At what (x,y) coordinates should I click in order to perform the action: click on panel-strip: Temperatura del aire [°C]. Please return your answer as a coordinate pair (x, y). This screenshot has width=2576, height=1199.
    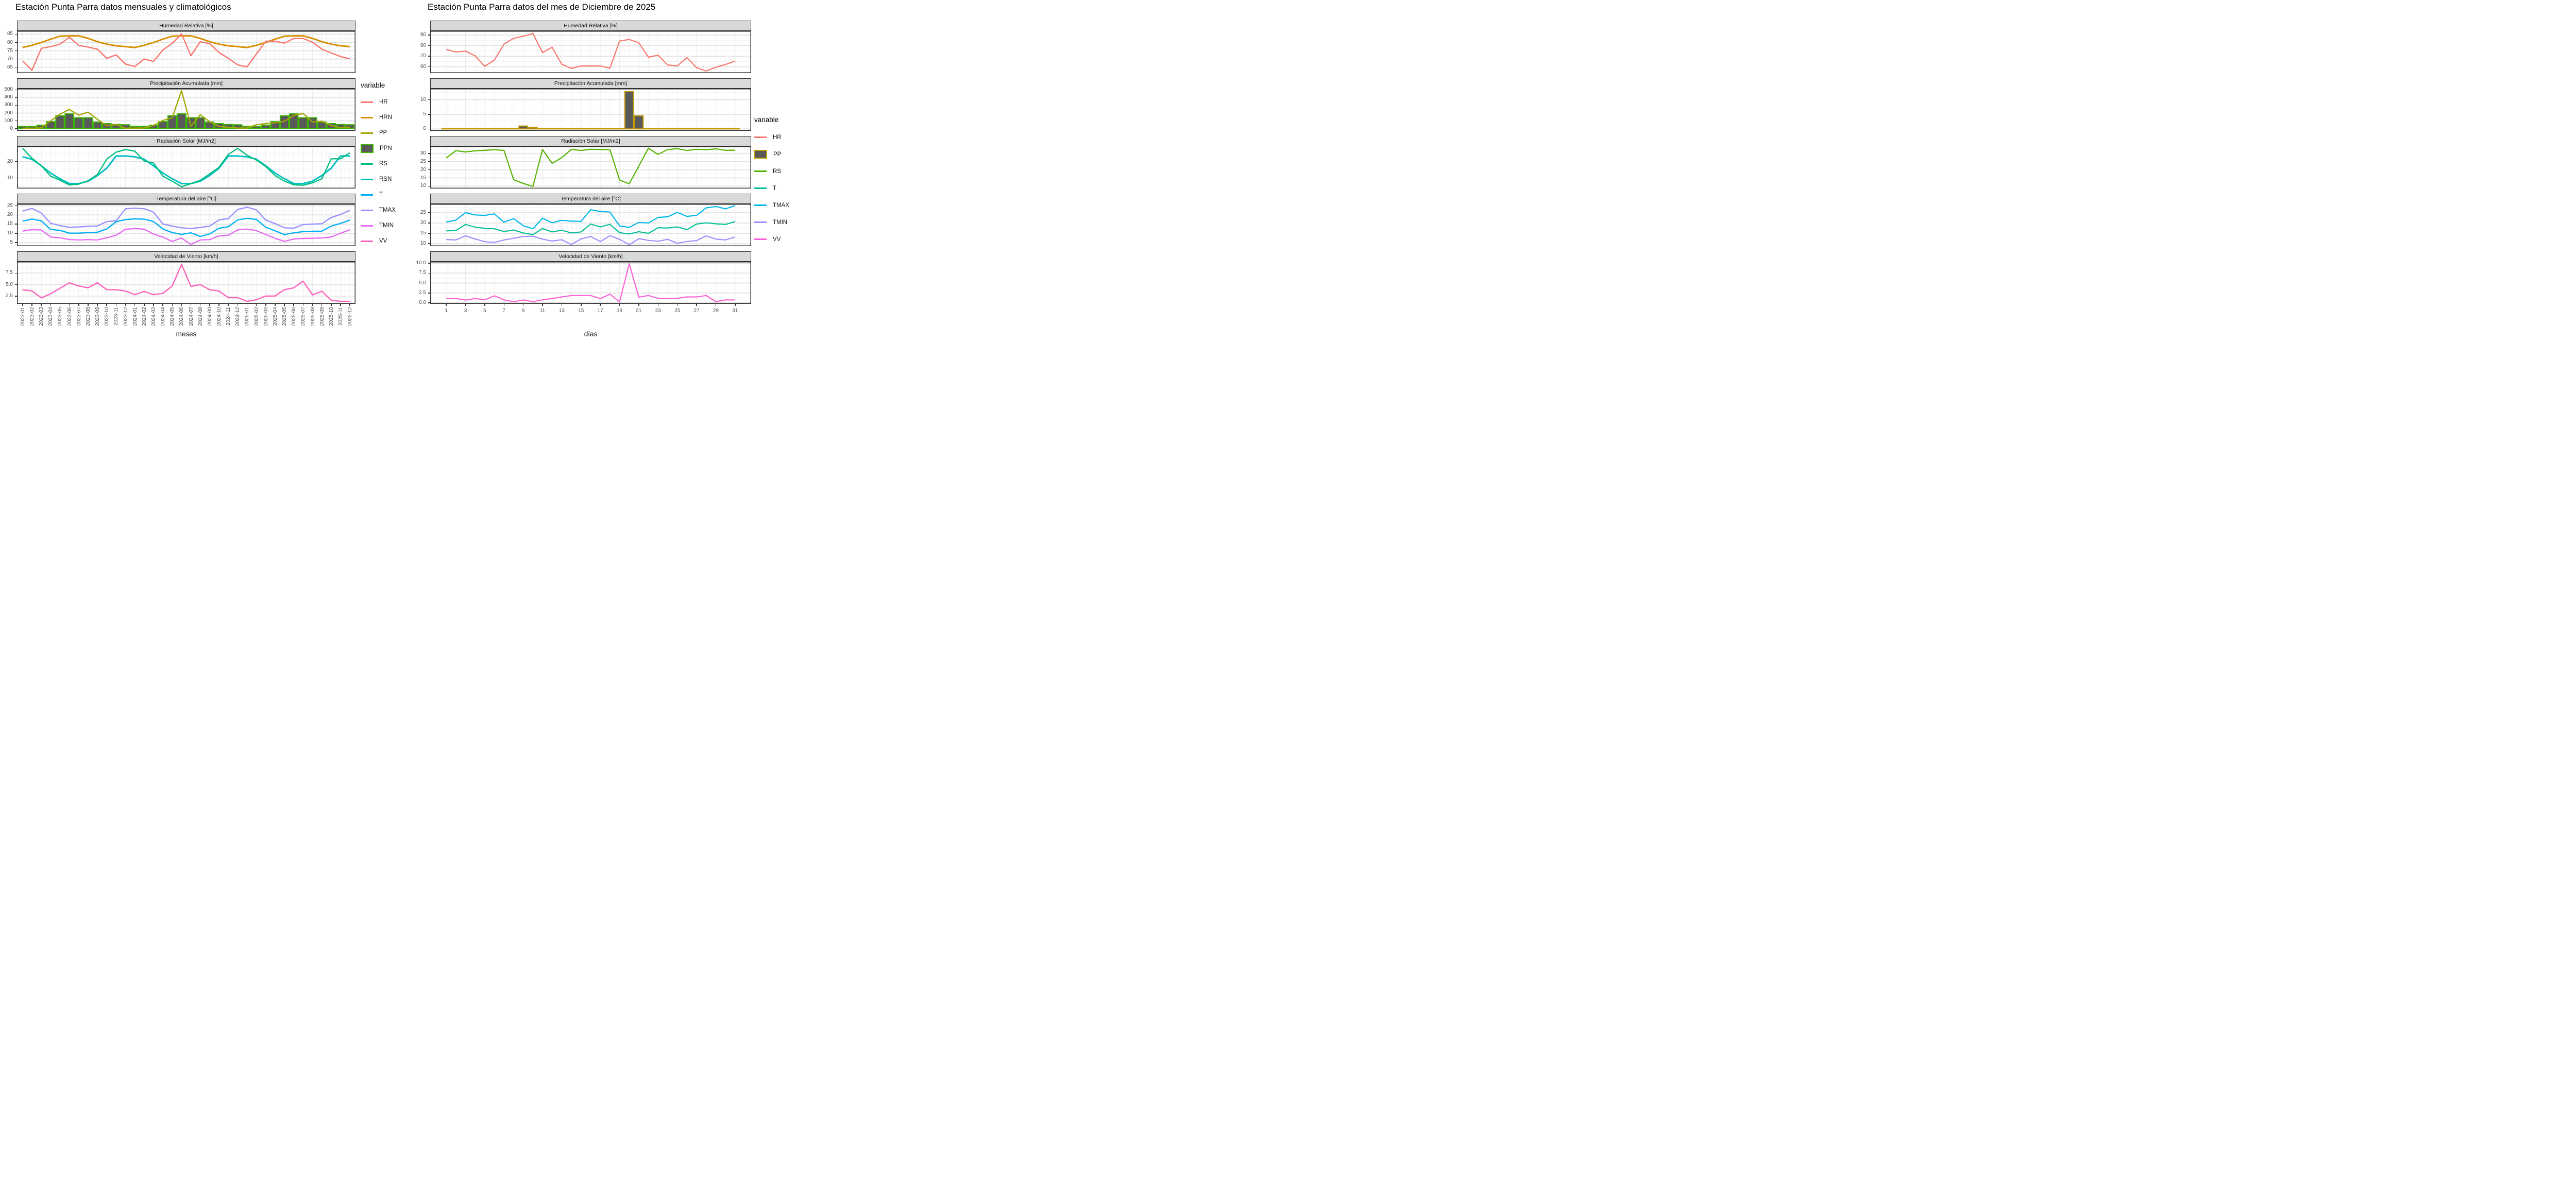
    Looking at the image, I should click on (186, 199).